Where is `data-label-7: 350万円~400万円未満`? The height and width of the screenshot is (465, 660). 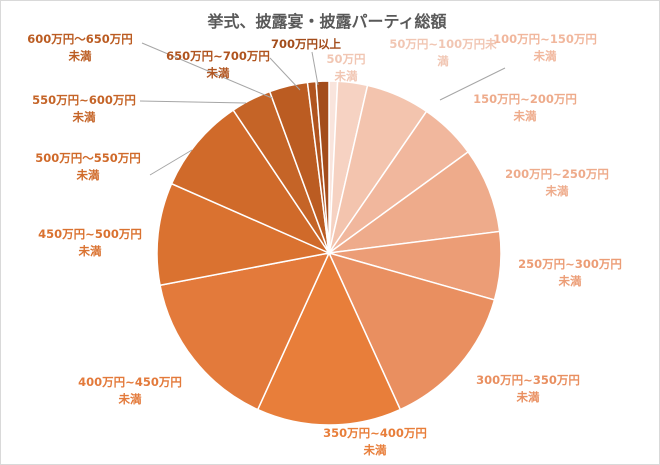
data-label-7: 350万円~400万円未満 is located at coordinates (375, 441).